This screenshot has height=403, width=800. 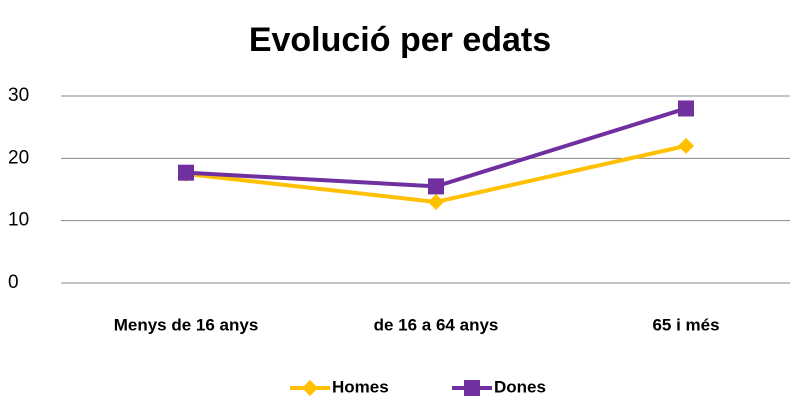 What do you see at coordinates (18, 220) in the screenshot?
I see `y-tick-label: 10` at bounding box center [18, 220].